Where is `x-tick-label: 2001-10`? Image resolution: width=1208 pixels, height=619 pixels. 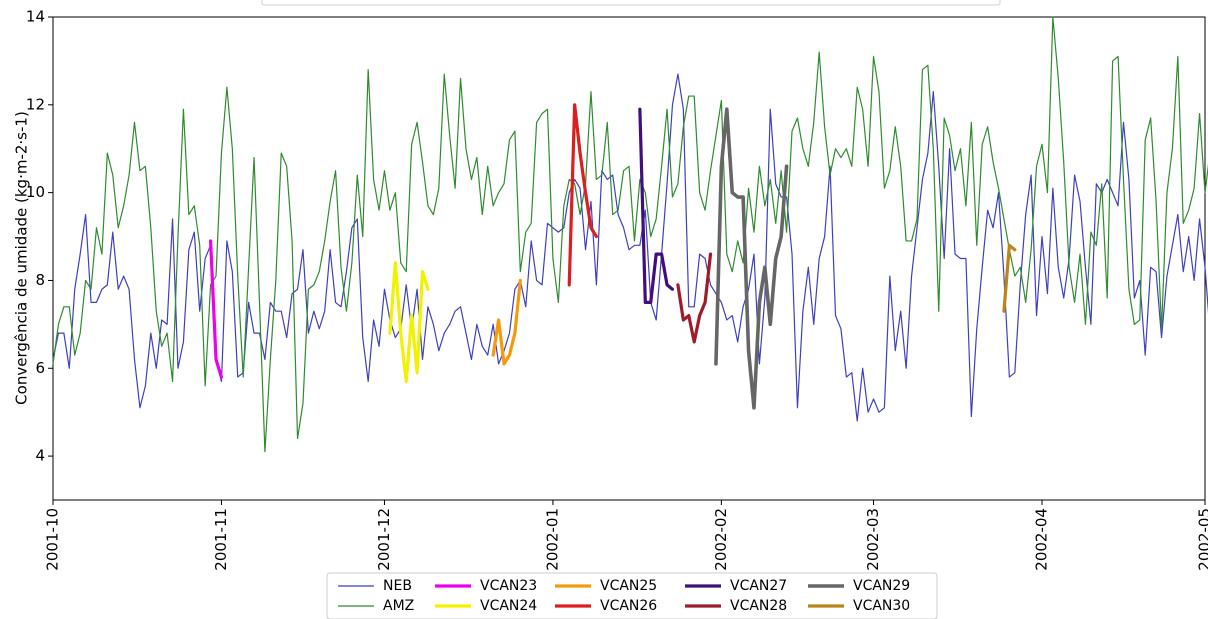
x-tick-label: 2001-10 is located at coordinates (53, 539).